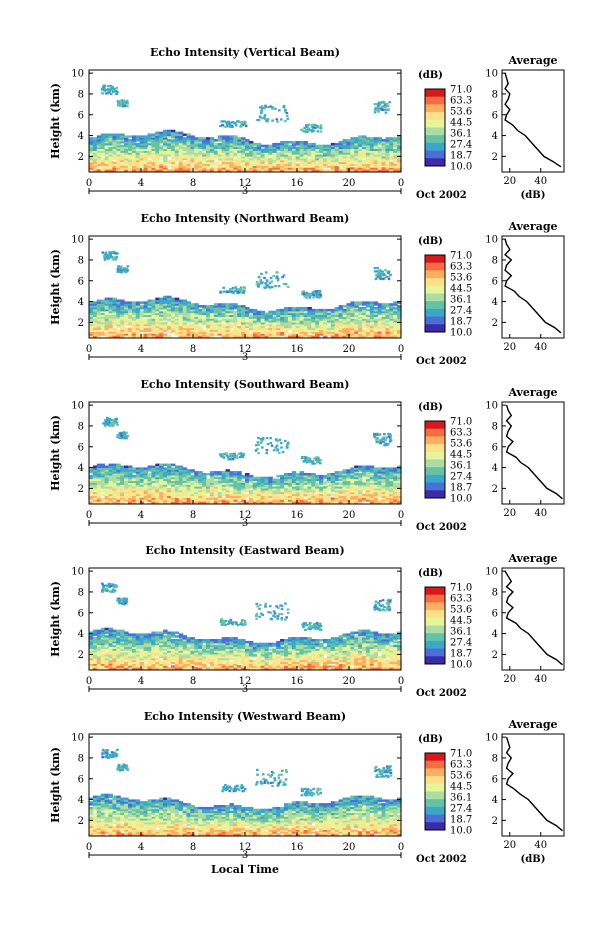 The width and height of the screenshot is (616, 929). I want to click on date-label: Oct 2002, so click(441, 527).